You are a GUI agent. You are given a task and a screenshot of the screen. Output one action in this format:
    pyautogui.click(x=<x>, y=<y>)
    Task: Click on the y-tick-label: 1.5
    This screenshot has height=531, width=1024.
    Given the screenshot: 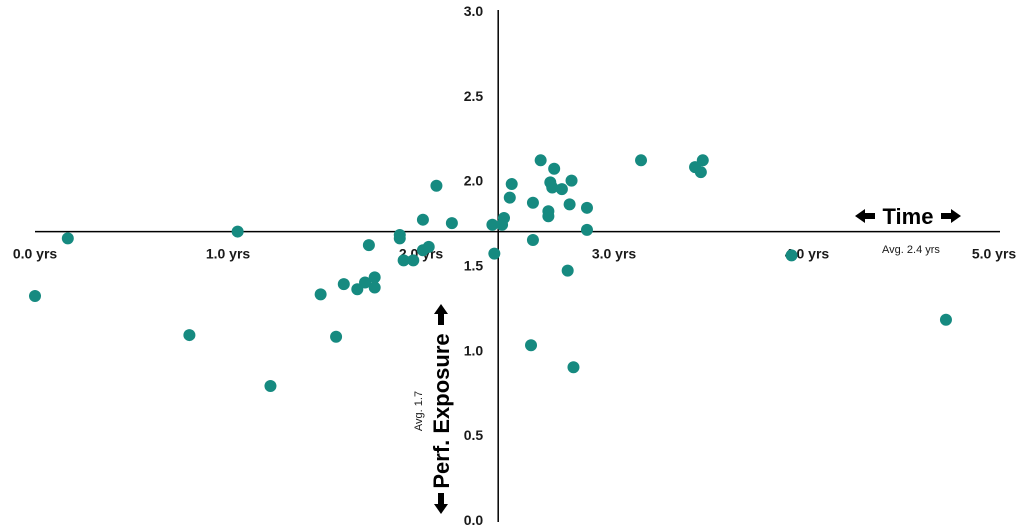 What is the action you would take?
    pyautogui.click(x=474, y=266)
    